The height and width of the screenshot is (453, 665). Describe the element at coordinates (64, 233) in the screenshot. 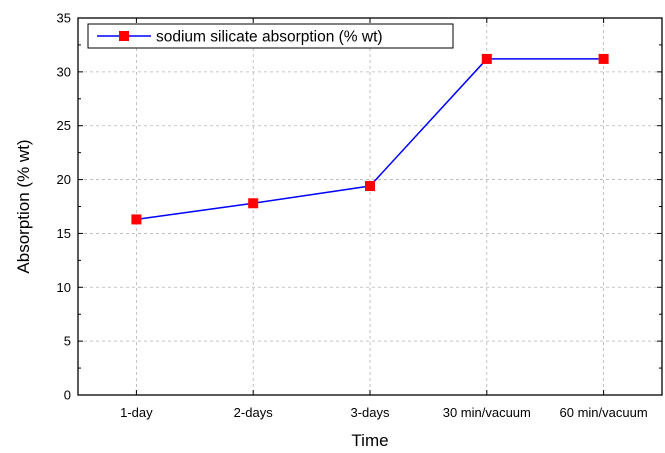

I see `y-tick-label: 15` at that location.